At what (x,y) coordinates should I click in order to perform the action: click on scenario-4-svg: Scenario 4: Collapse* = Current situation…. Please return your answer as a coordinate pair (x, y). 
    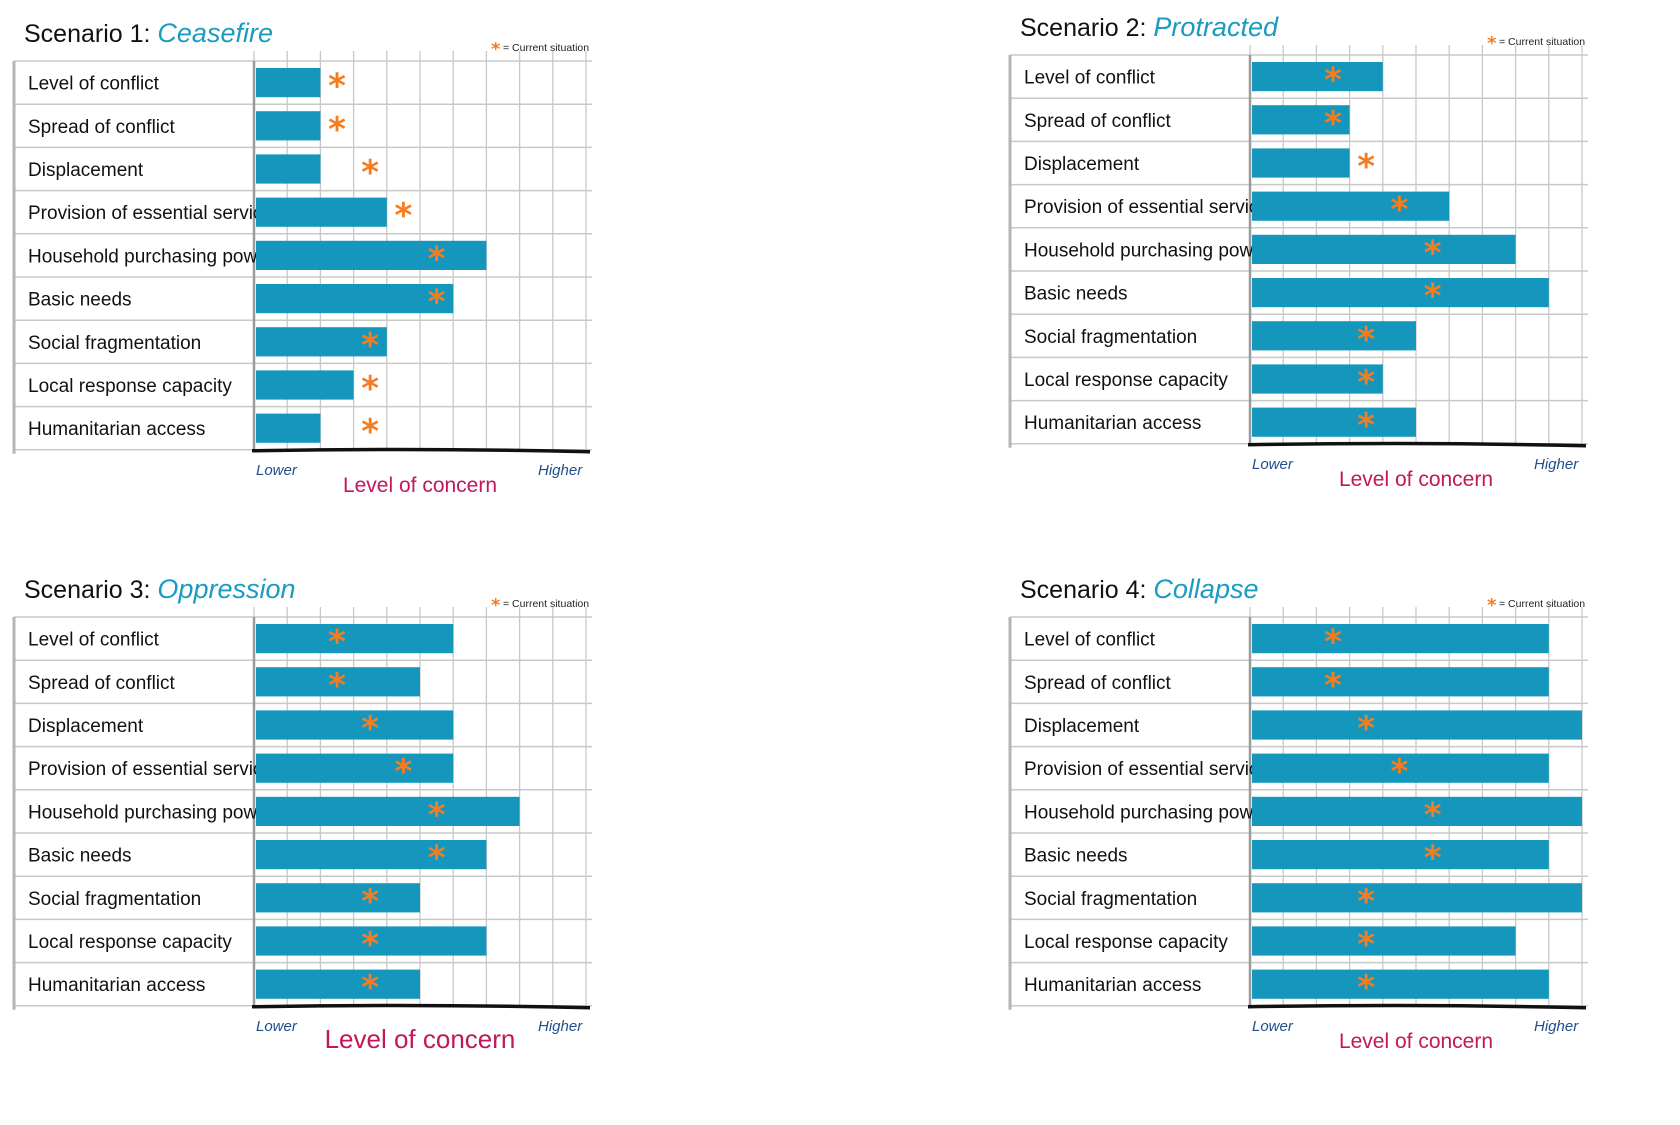
    Looking at the image, I should click on (1298, 813).